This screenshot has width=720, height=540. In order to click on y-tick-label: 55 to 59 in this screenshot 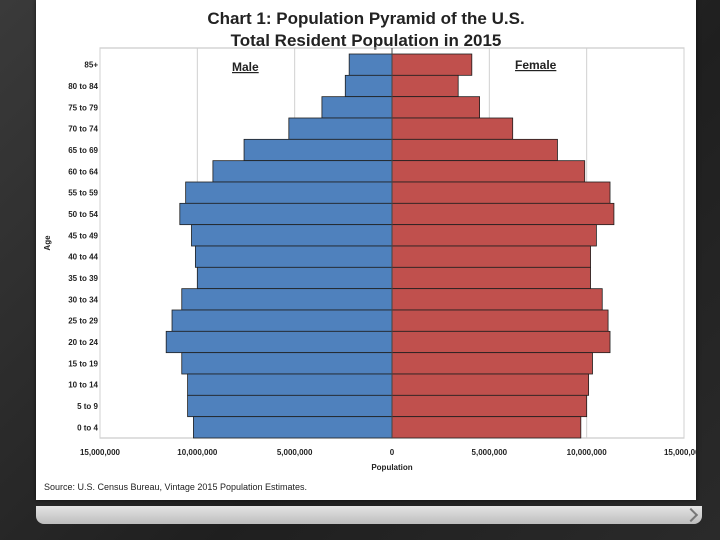, I will do `click(83, 193)`.